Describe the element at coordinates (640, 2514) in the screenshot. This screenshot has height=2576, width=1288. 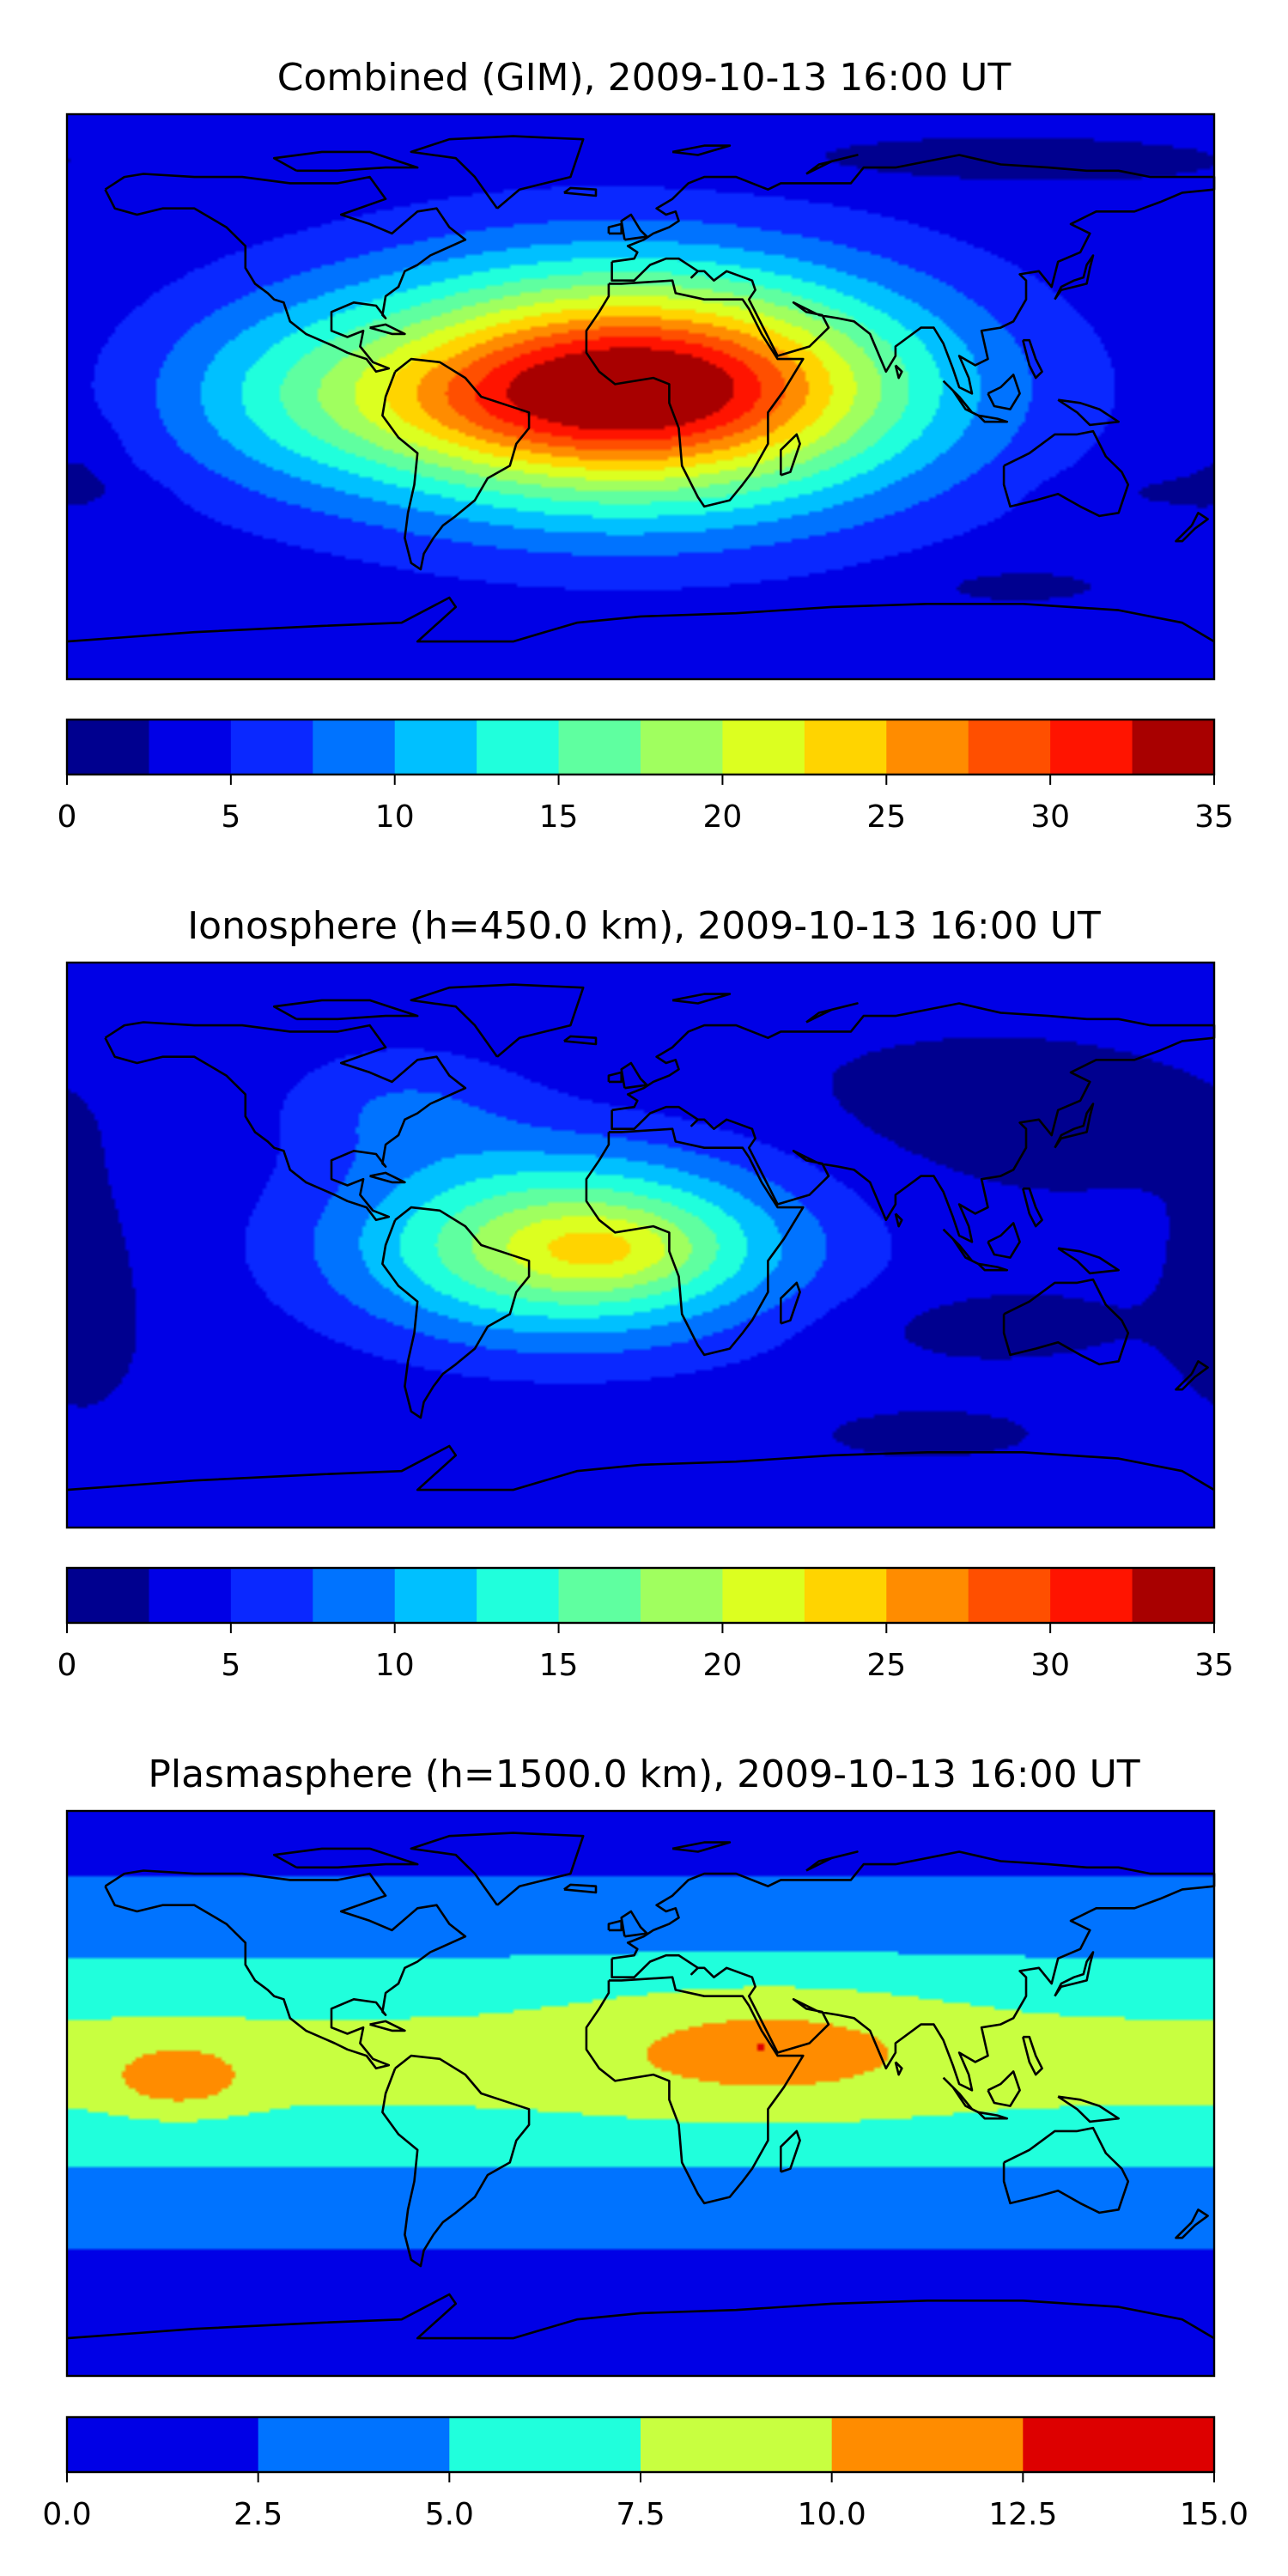
I see `colorbar-tick-label: 7.5` at that location.